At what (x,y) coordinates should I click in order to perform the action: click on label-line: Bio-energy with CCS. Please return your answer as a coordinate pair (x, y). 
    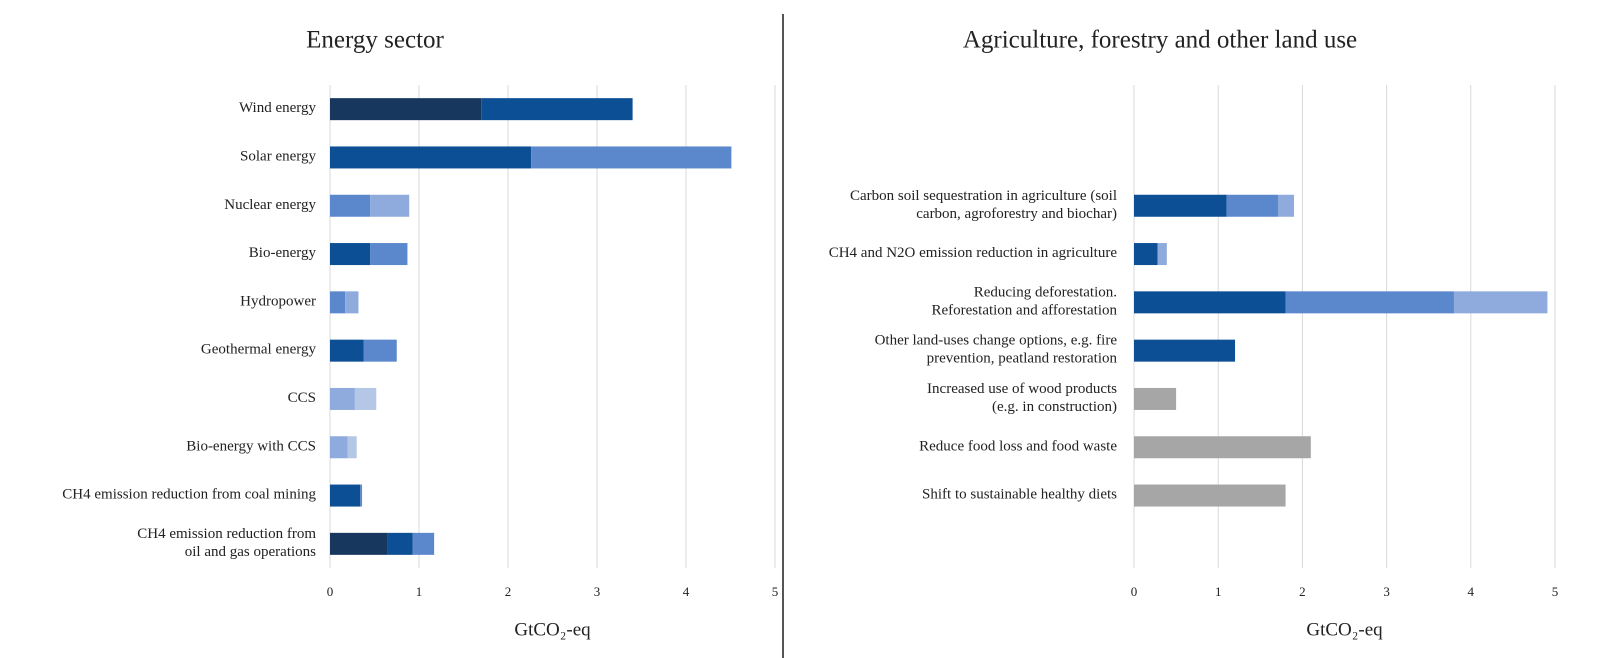
    Looking at the image, I should click on (251, 447).